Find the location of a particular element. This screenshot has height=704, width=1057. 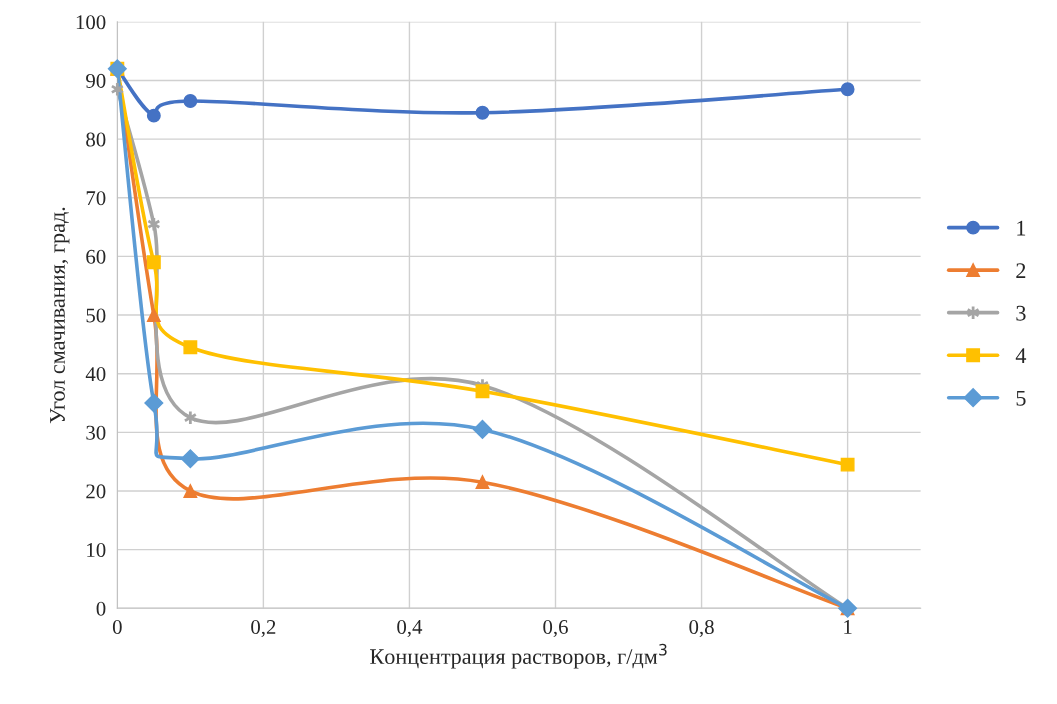

y-tick-label: 70 is located at coordinates (96, 198).